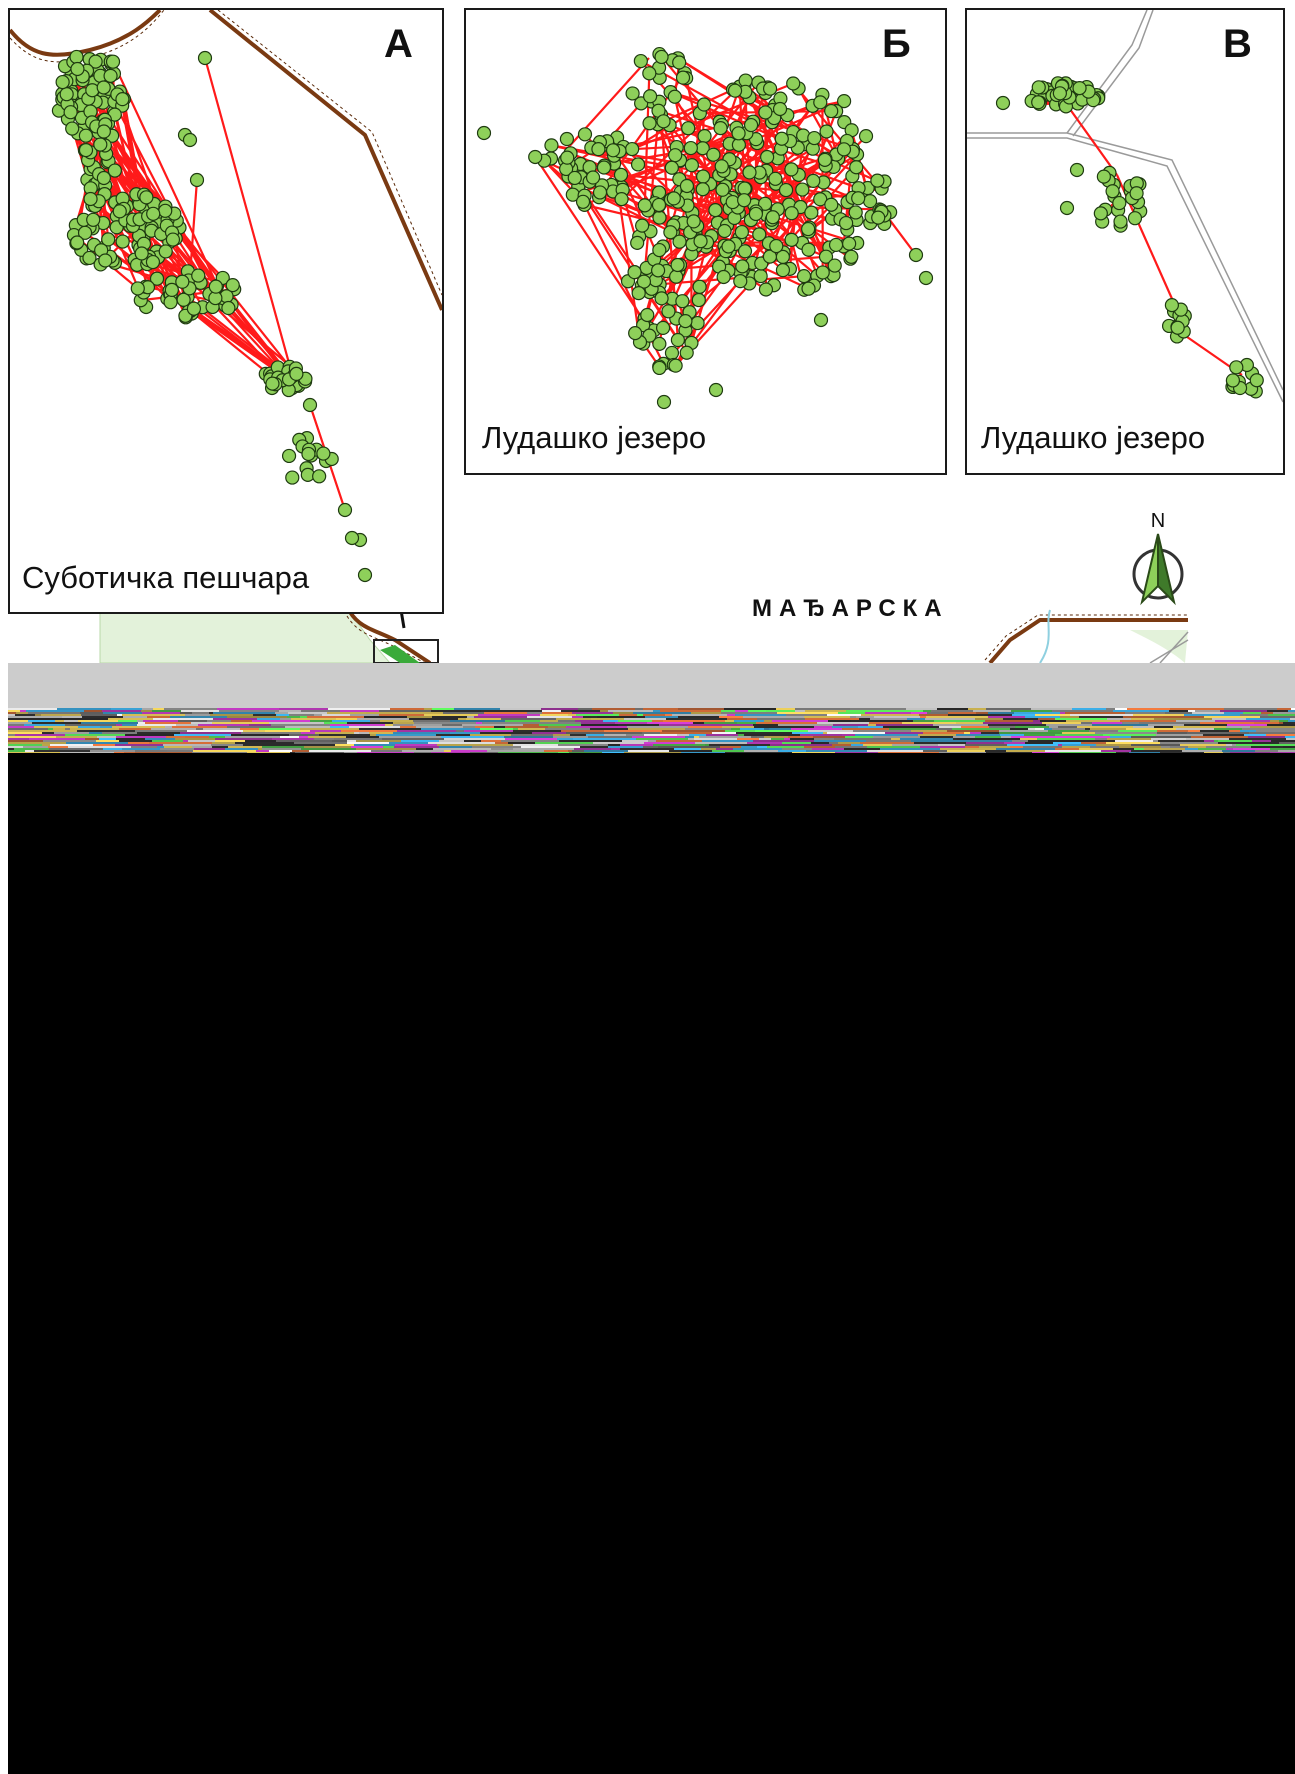  I want to click on locator-box-a, so click(406, 651).